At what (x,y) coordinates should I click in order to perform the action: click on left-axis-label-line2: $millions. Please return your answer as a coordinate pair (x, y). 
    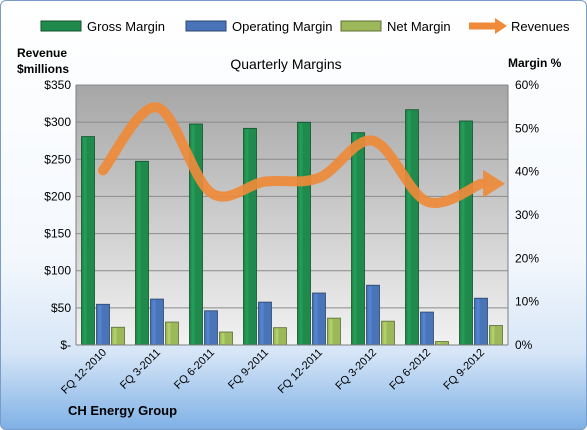
    Looking at the image, I should click on (43, 69).